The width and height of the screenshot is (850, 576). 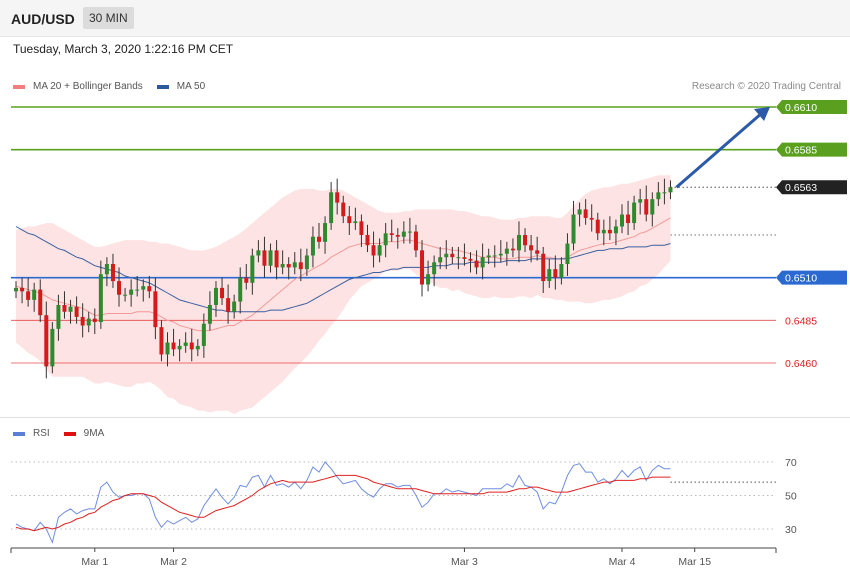 What do you see at coordinates (109, 86) in the screenshot?
I see `price-legend: MA 20 + Bollinger Bands MA 50` at bounding box center [109, 86].